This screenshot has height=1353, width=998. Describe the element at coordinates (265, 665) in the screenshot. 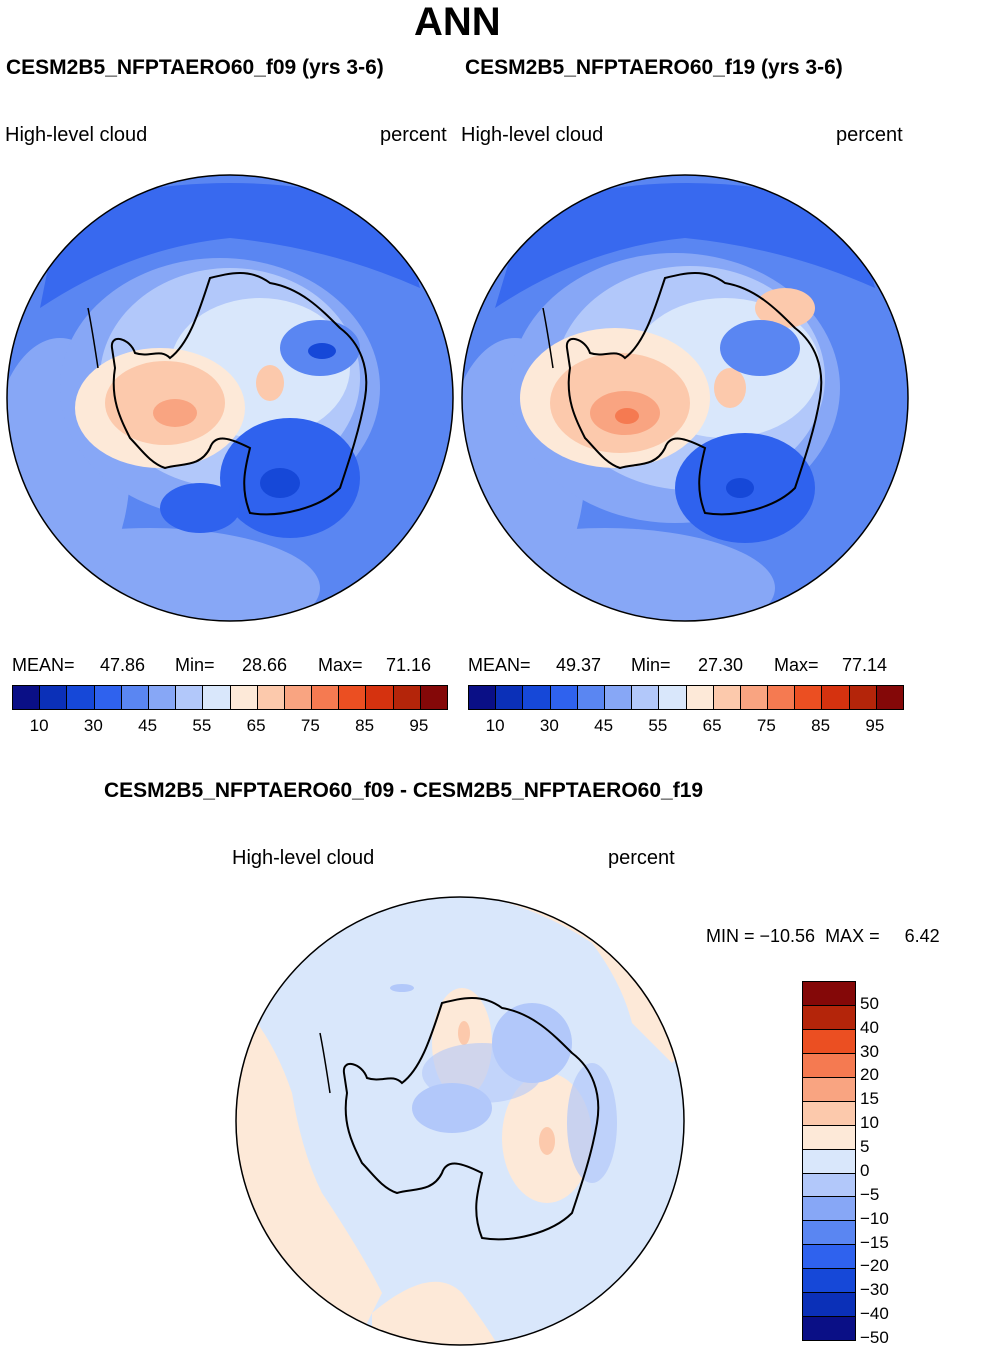

I see `left-min-value: 28.66` at that location.